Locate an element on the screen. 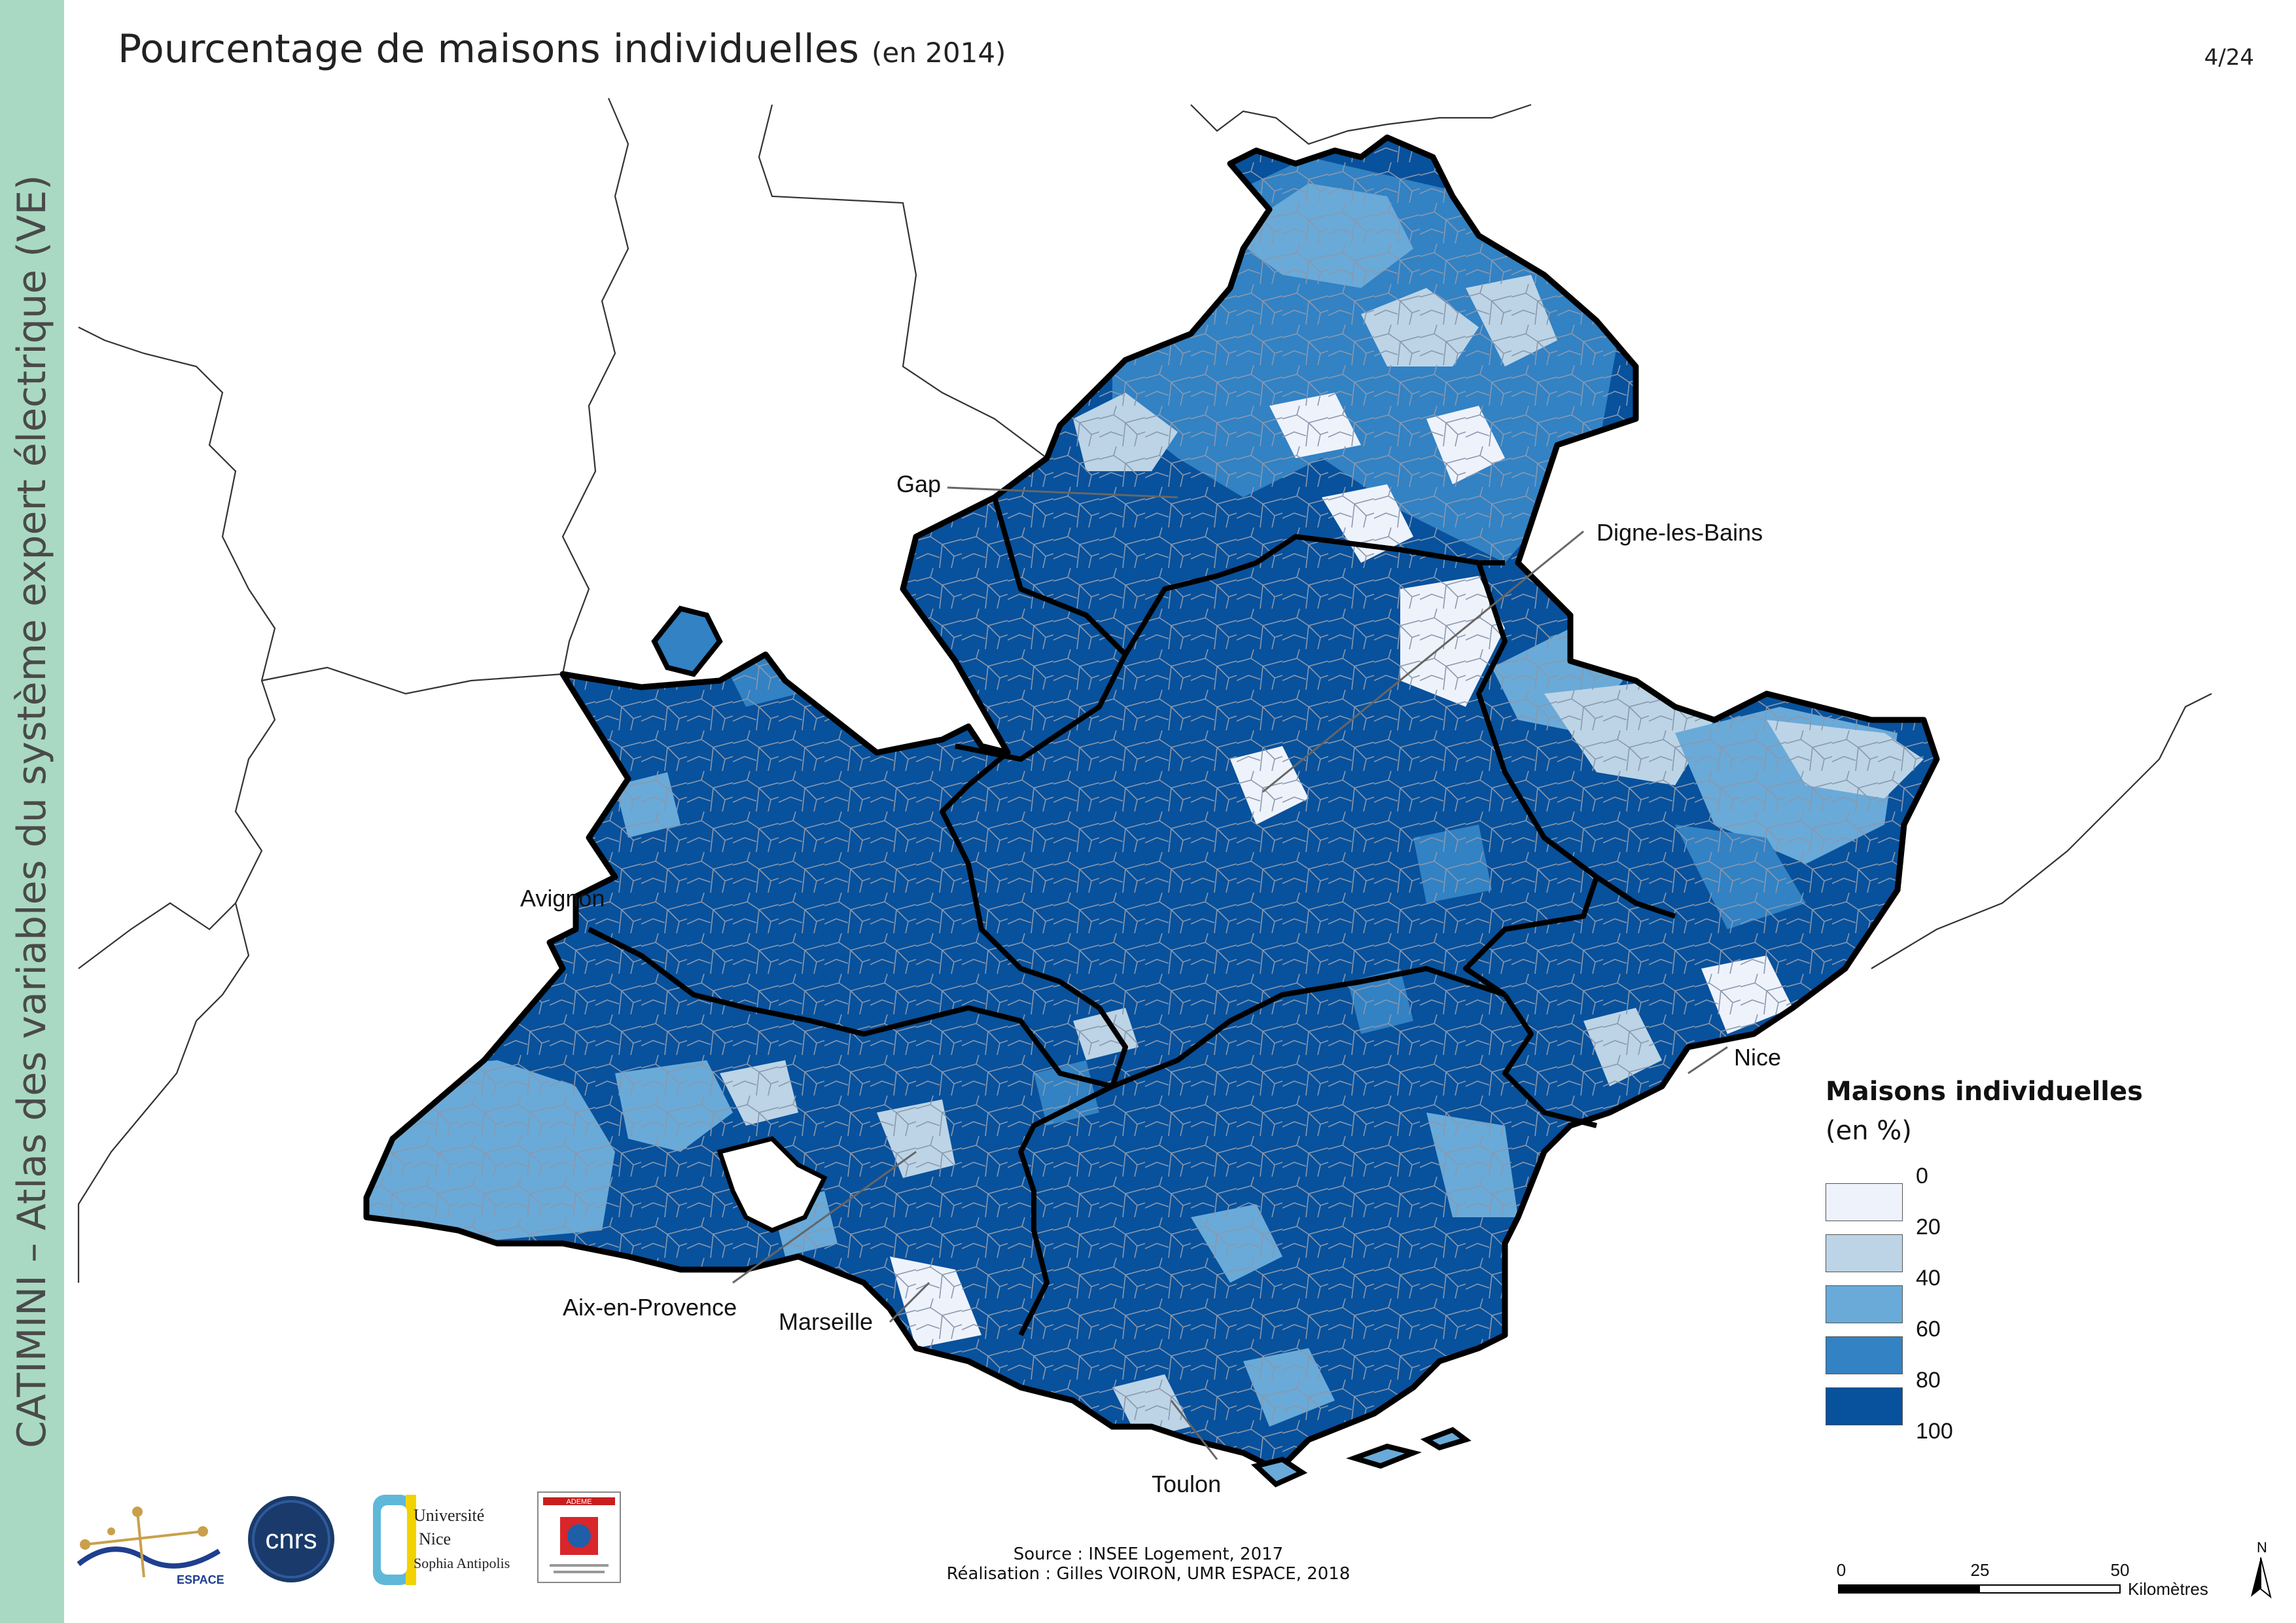 The height and width of the screenshot is (1623, 2296). legend-tick: 100 is located at coordinates (1934, 1431).